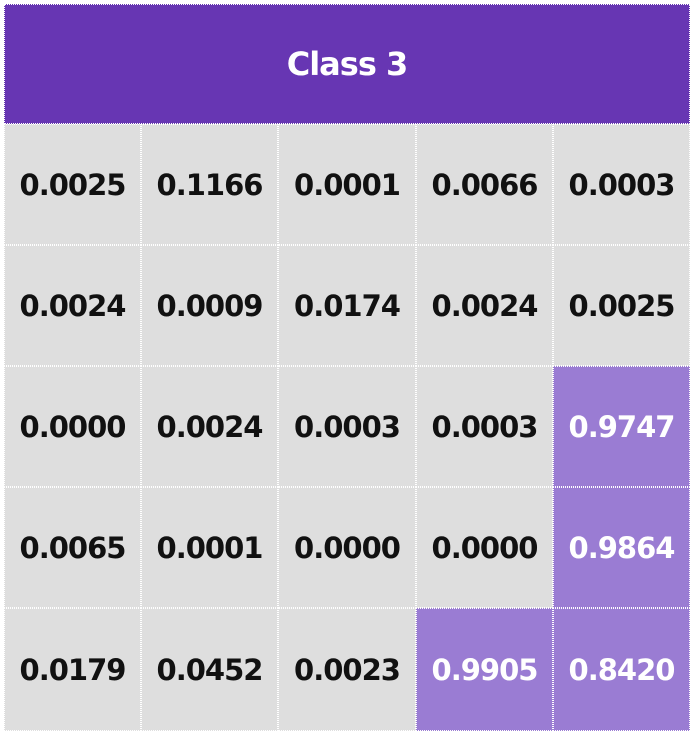  I want to click on heatmap-cell-r5-c1: 0.0179, so click(72, 669).